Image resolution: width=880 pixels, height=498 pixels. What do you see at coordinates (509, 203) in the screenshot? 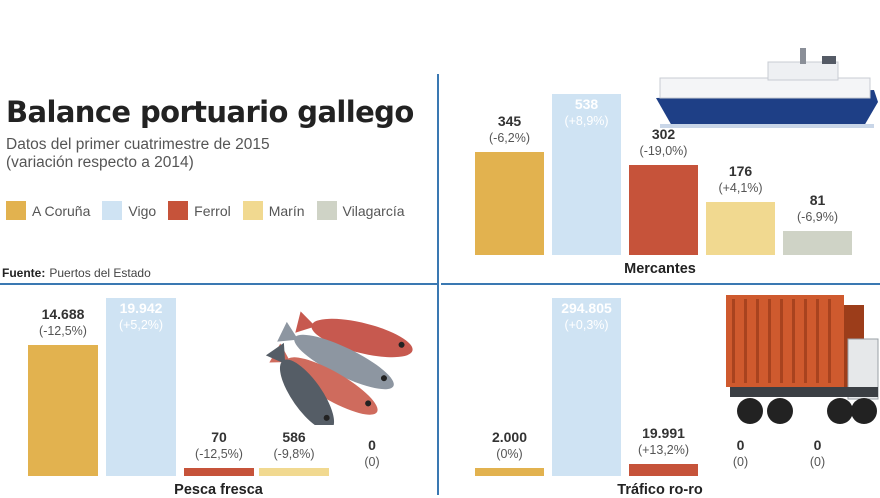
I see `bar-mercantes-a-coruna` at bounding box center [509, 203].